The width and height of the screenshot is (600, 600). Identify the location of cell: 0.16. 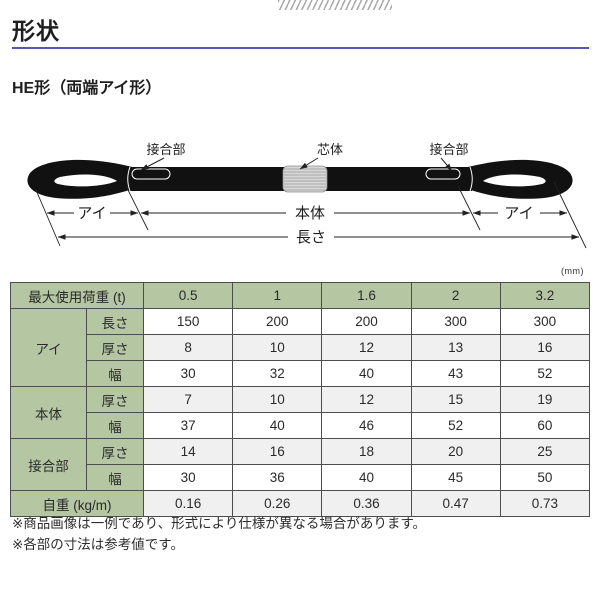
(188, 503).